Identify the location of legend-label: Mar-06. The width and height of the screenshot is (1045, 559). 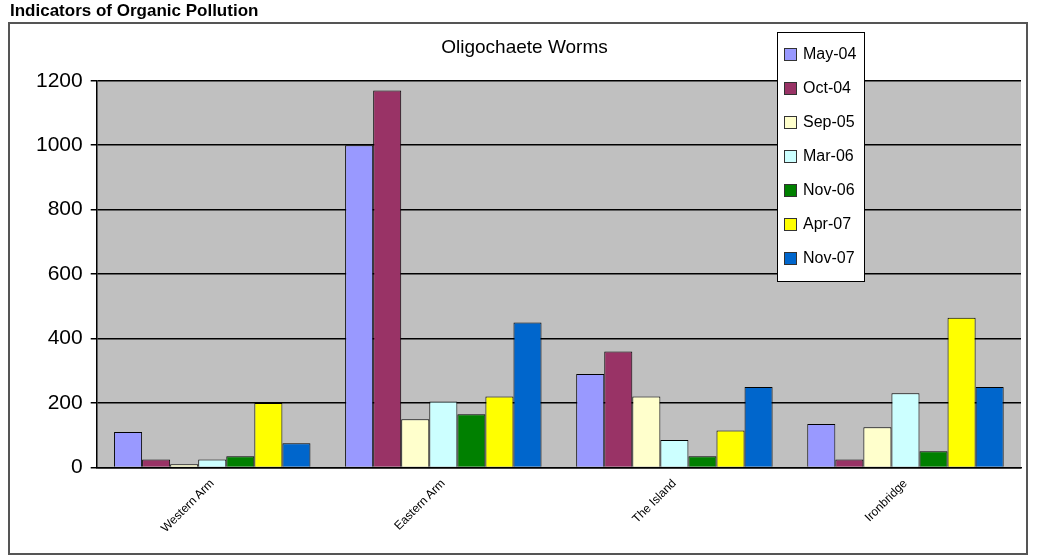
(828, 156).